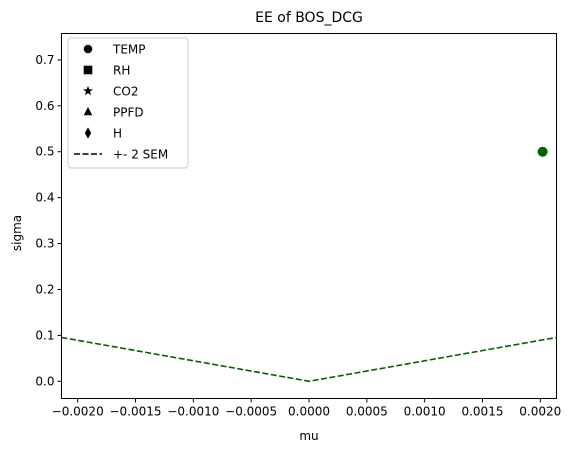 The height and width of the screenshot is (453, 576). What do you see at coordinates (193, 412) in the screenshot?
I see `x-tick-label: −0.0010` at bounding box center [193, 412].